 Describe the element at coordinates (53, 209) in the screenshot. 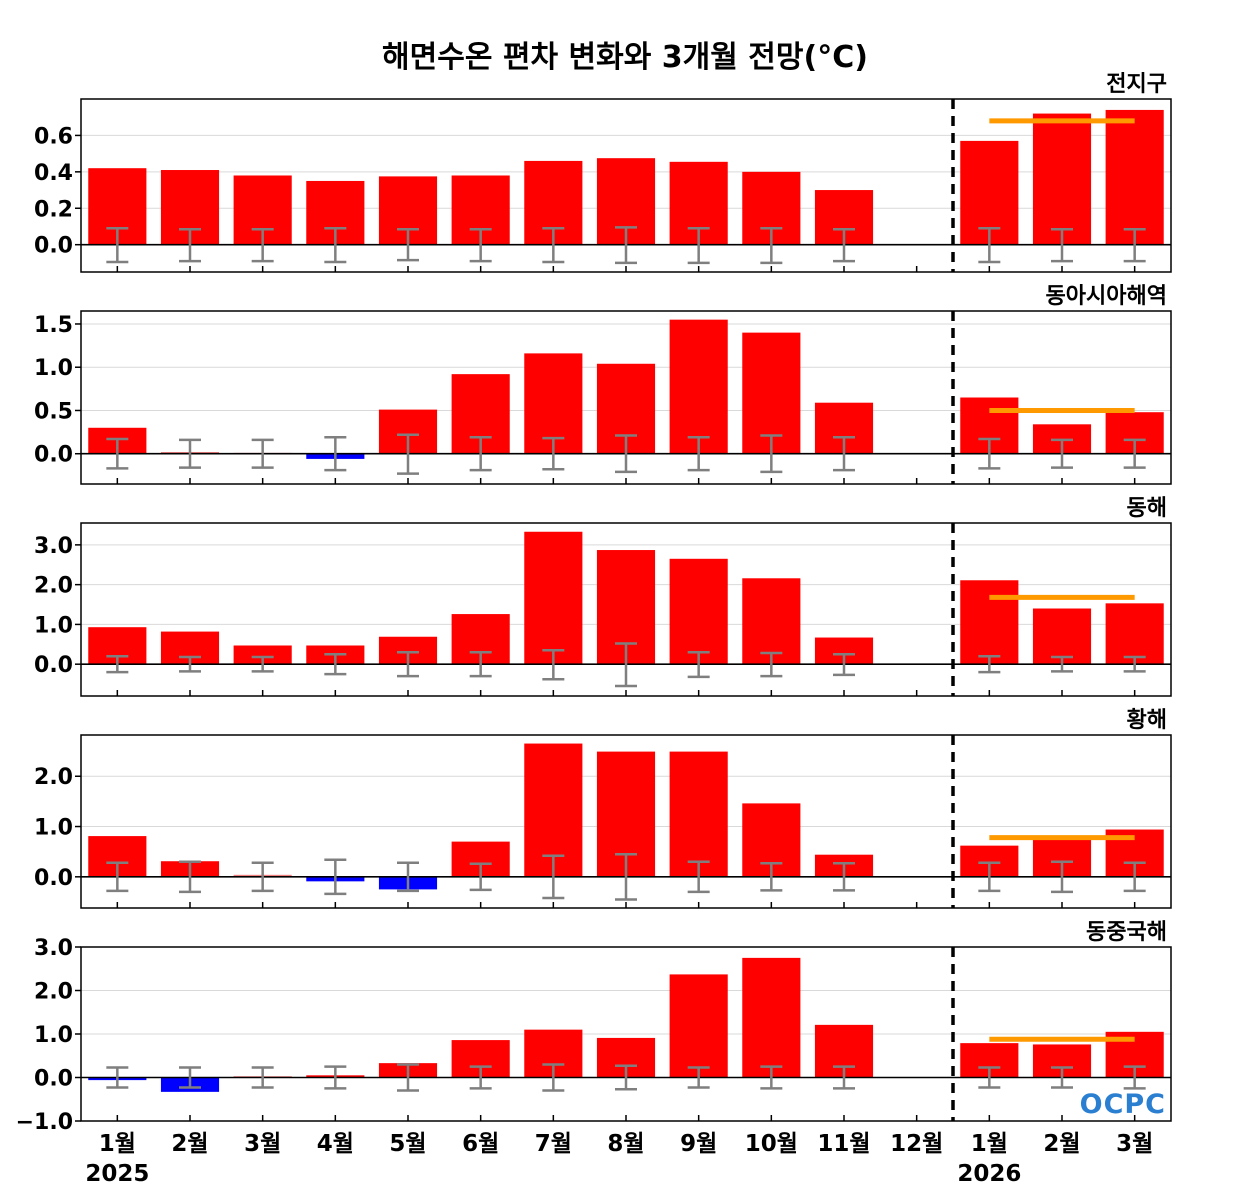

I see `y-tick-label: 0.2` at that location.